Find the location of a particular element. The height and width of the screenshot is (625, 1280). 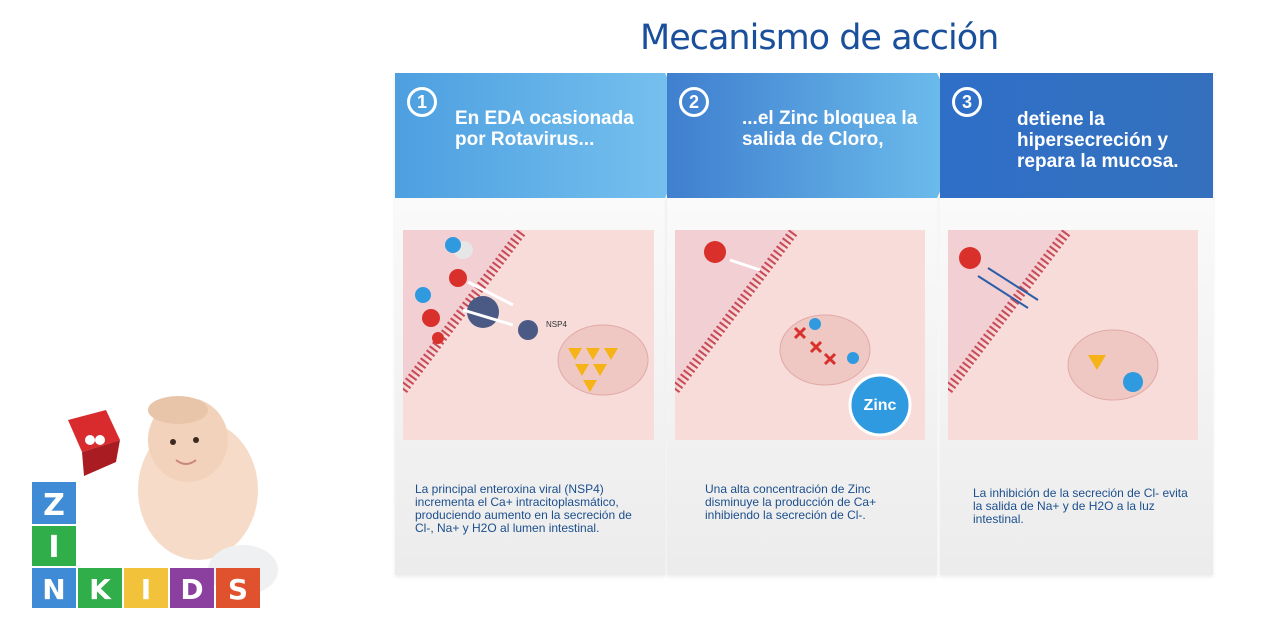

logo-letter: Z is located at coordinates (54, 505).